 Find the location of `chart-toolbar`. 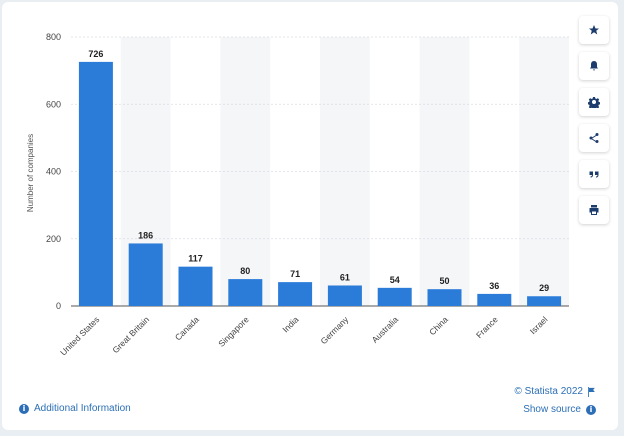

chart-toolbar is located at coordinates (595, 124).